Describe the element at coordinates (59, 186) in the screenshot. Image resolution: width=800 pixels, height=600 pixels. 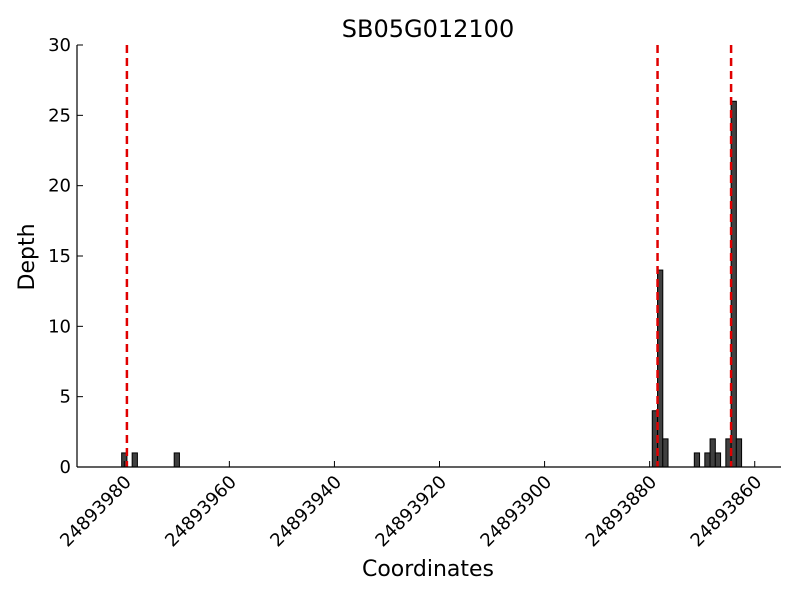
I see `y-tick-label: 20` at that location.